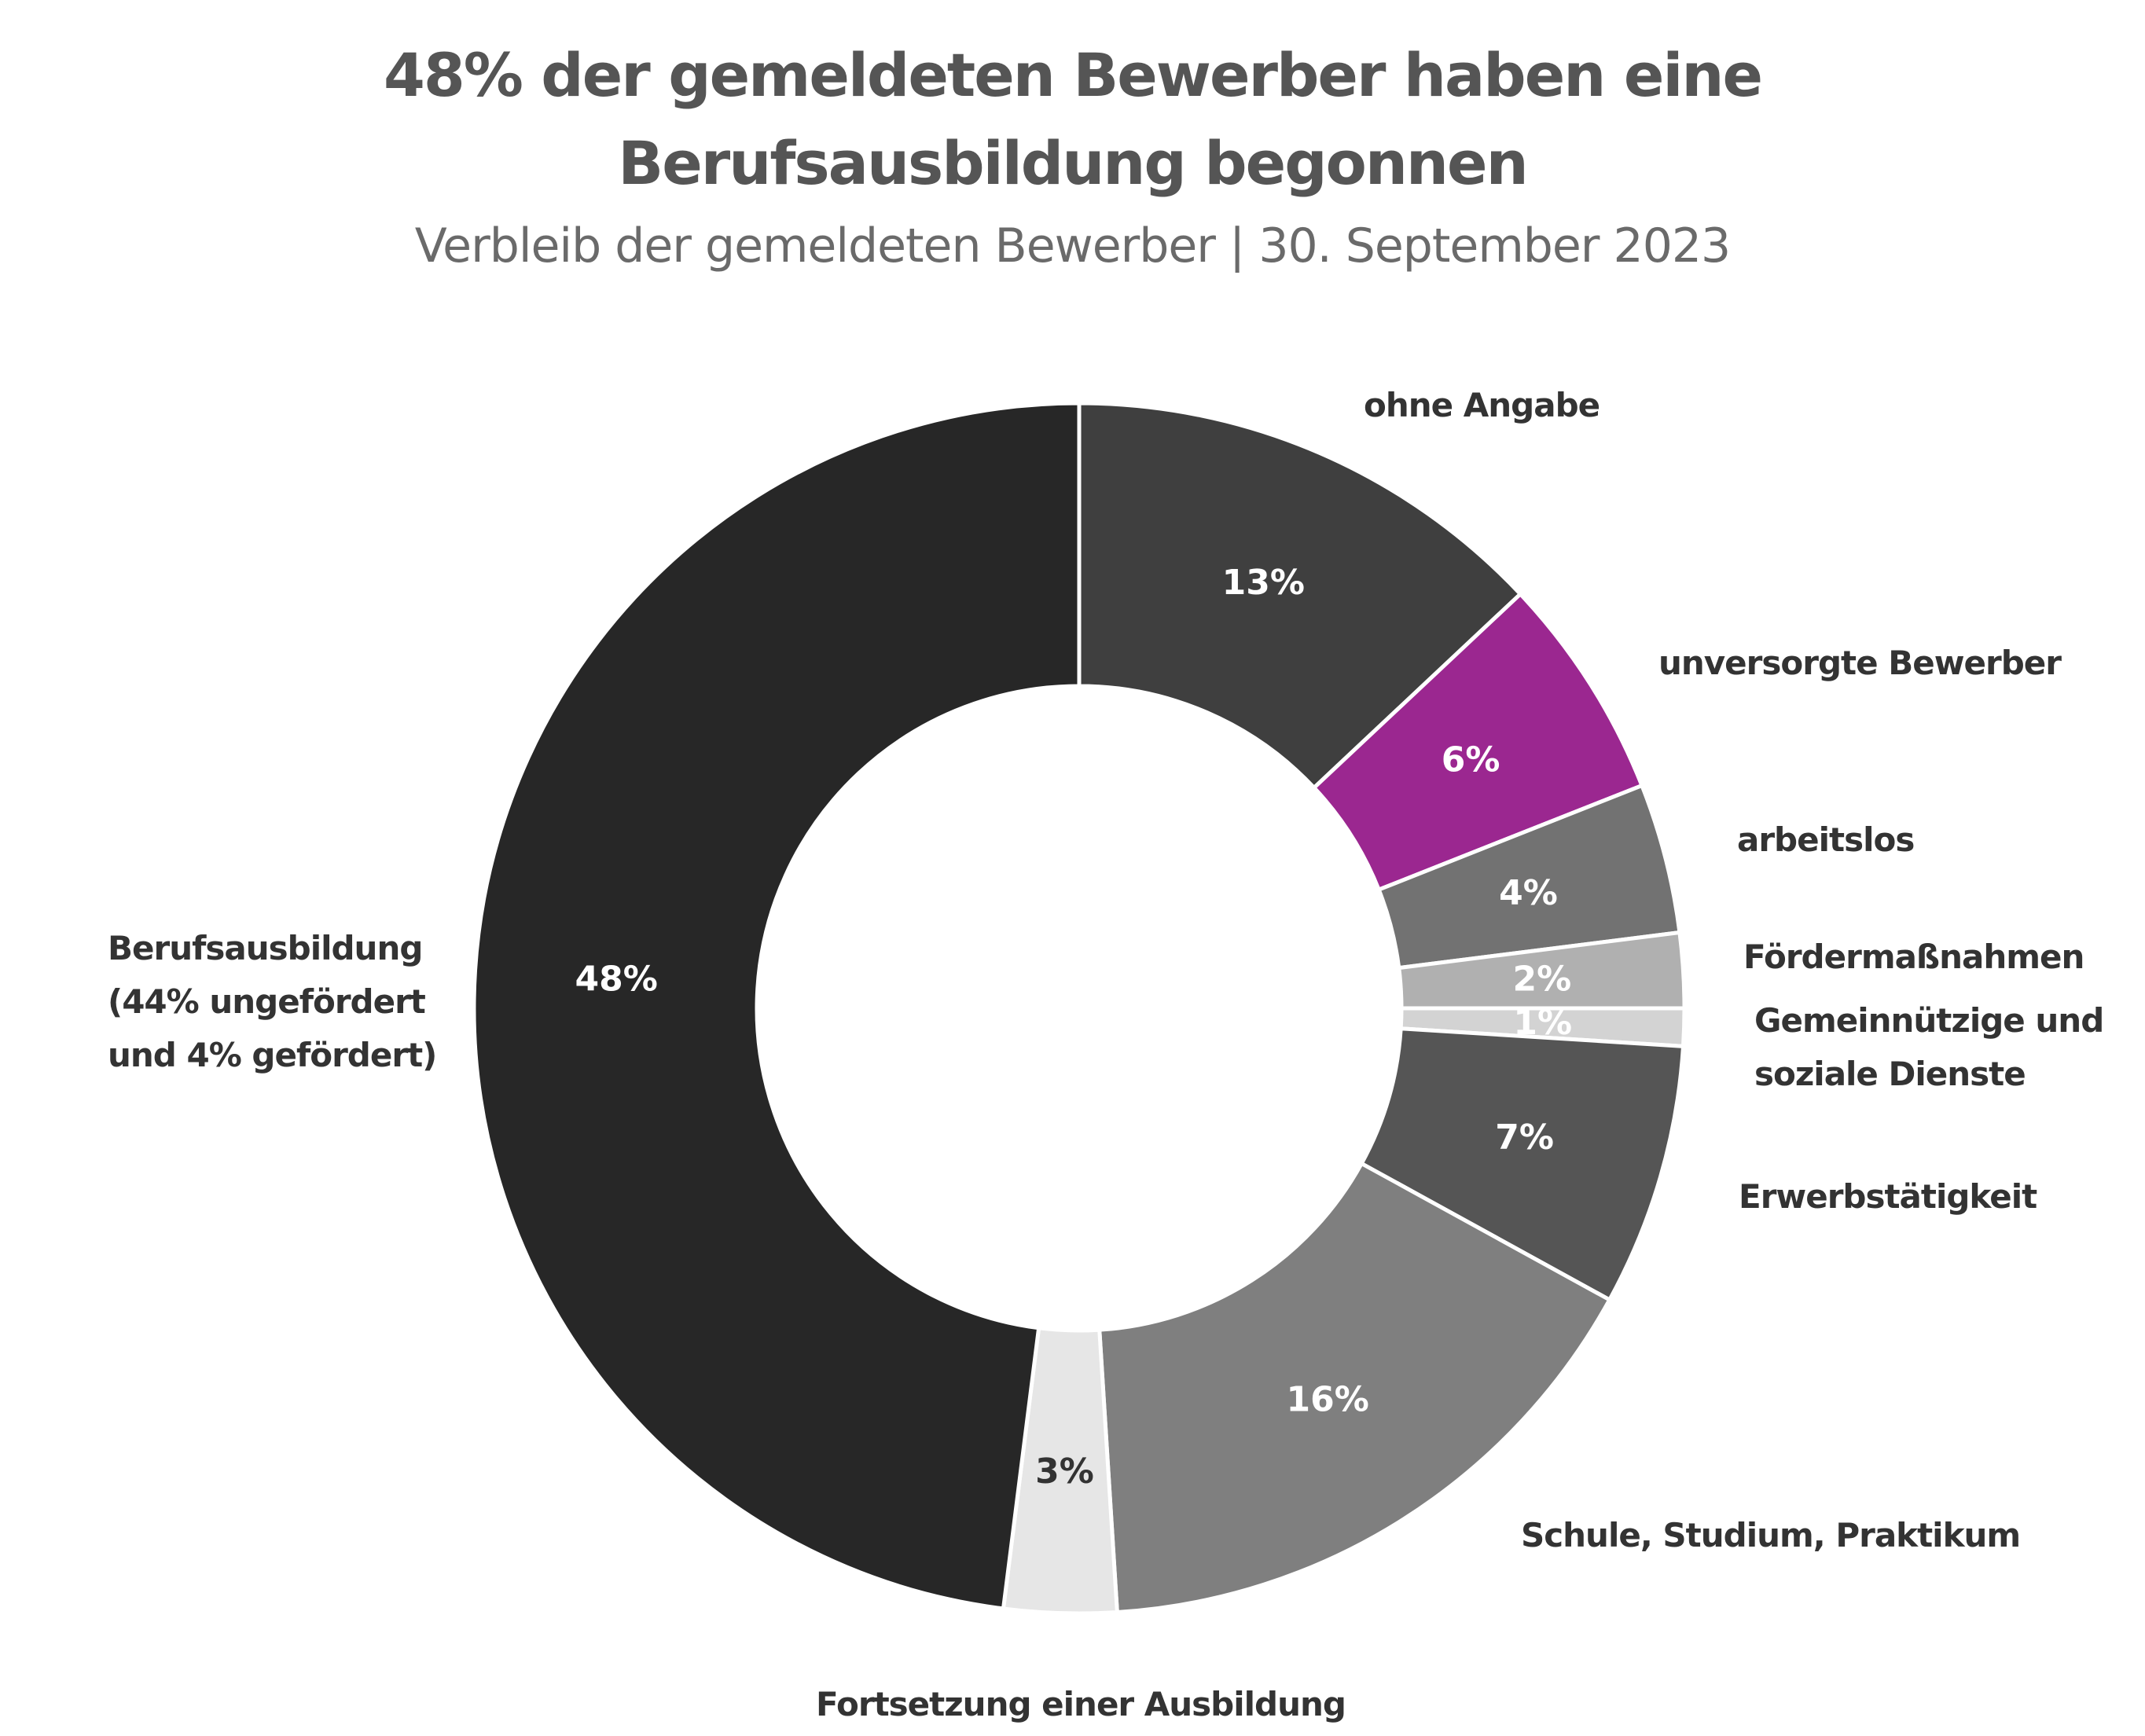  What do you see at coordinates (1471, 760) in the screenshot?
I see `slice-value-label: 6%` at bounding box center [1471, 760].